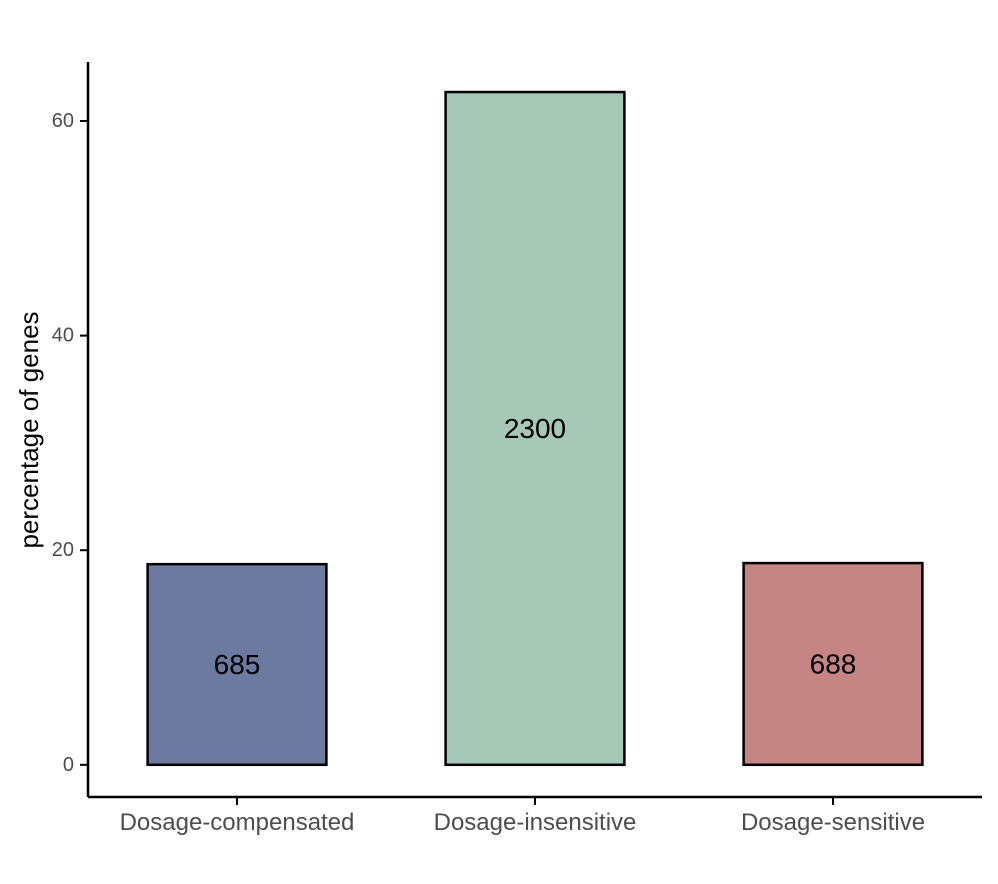 This screenshot has width=998, height=884. I want to click on bar-dosage-insensitive, so click(535, 428).